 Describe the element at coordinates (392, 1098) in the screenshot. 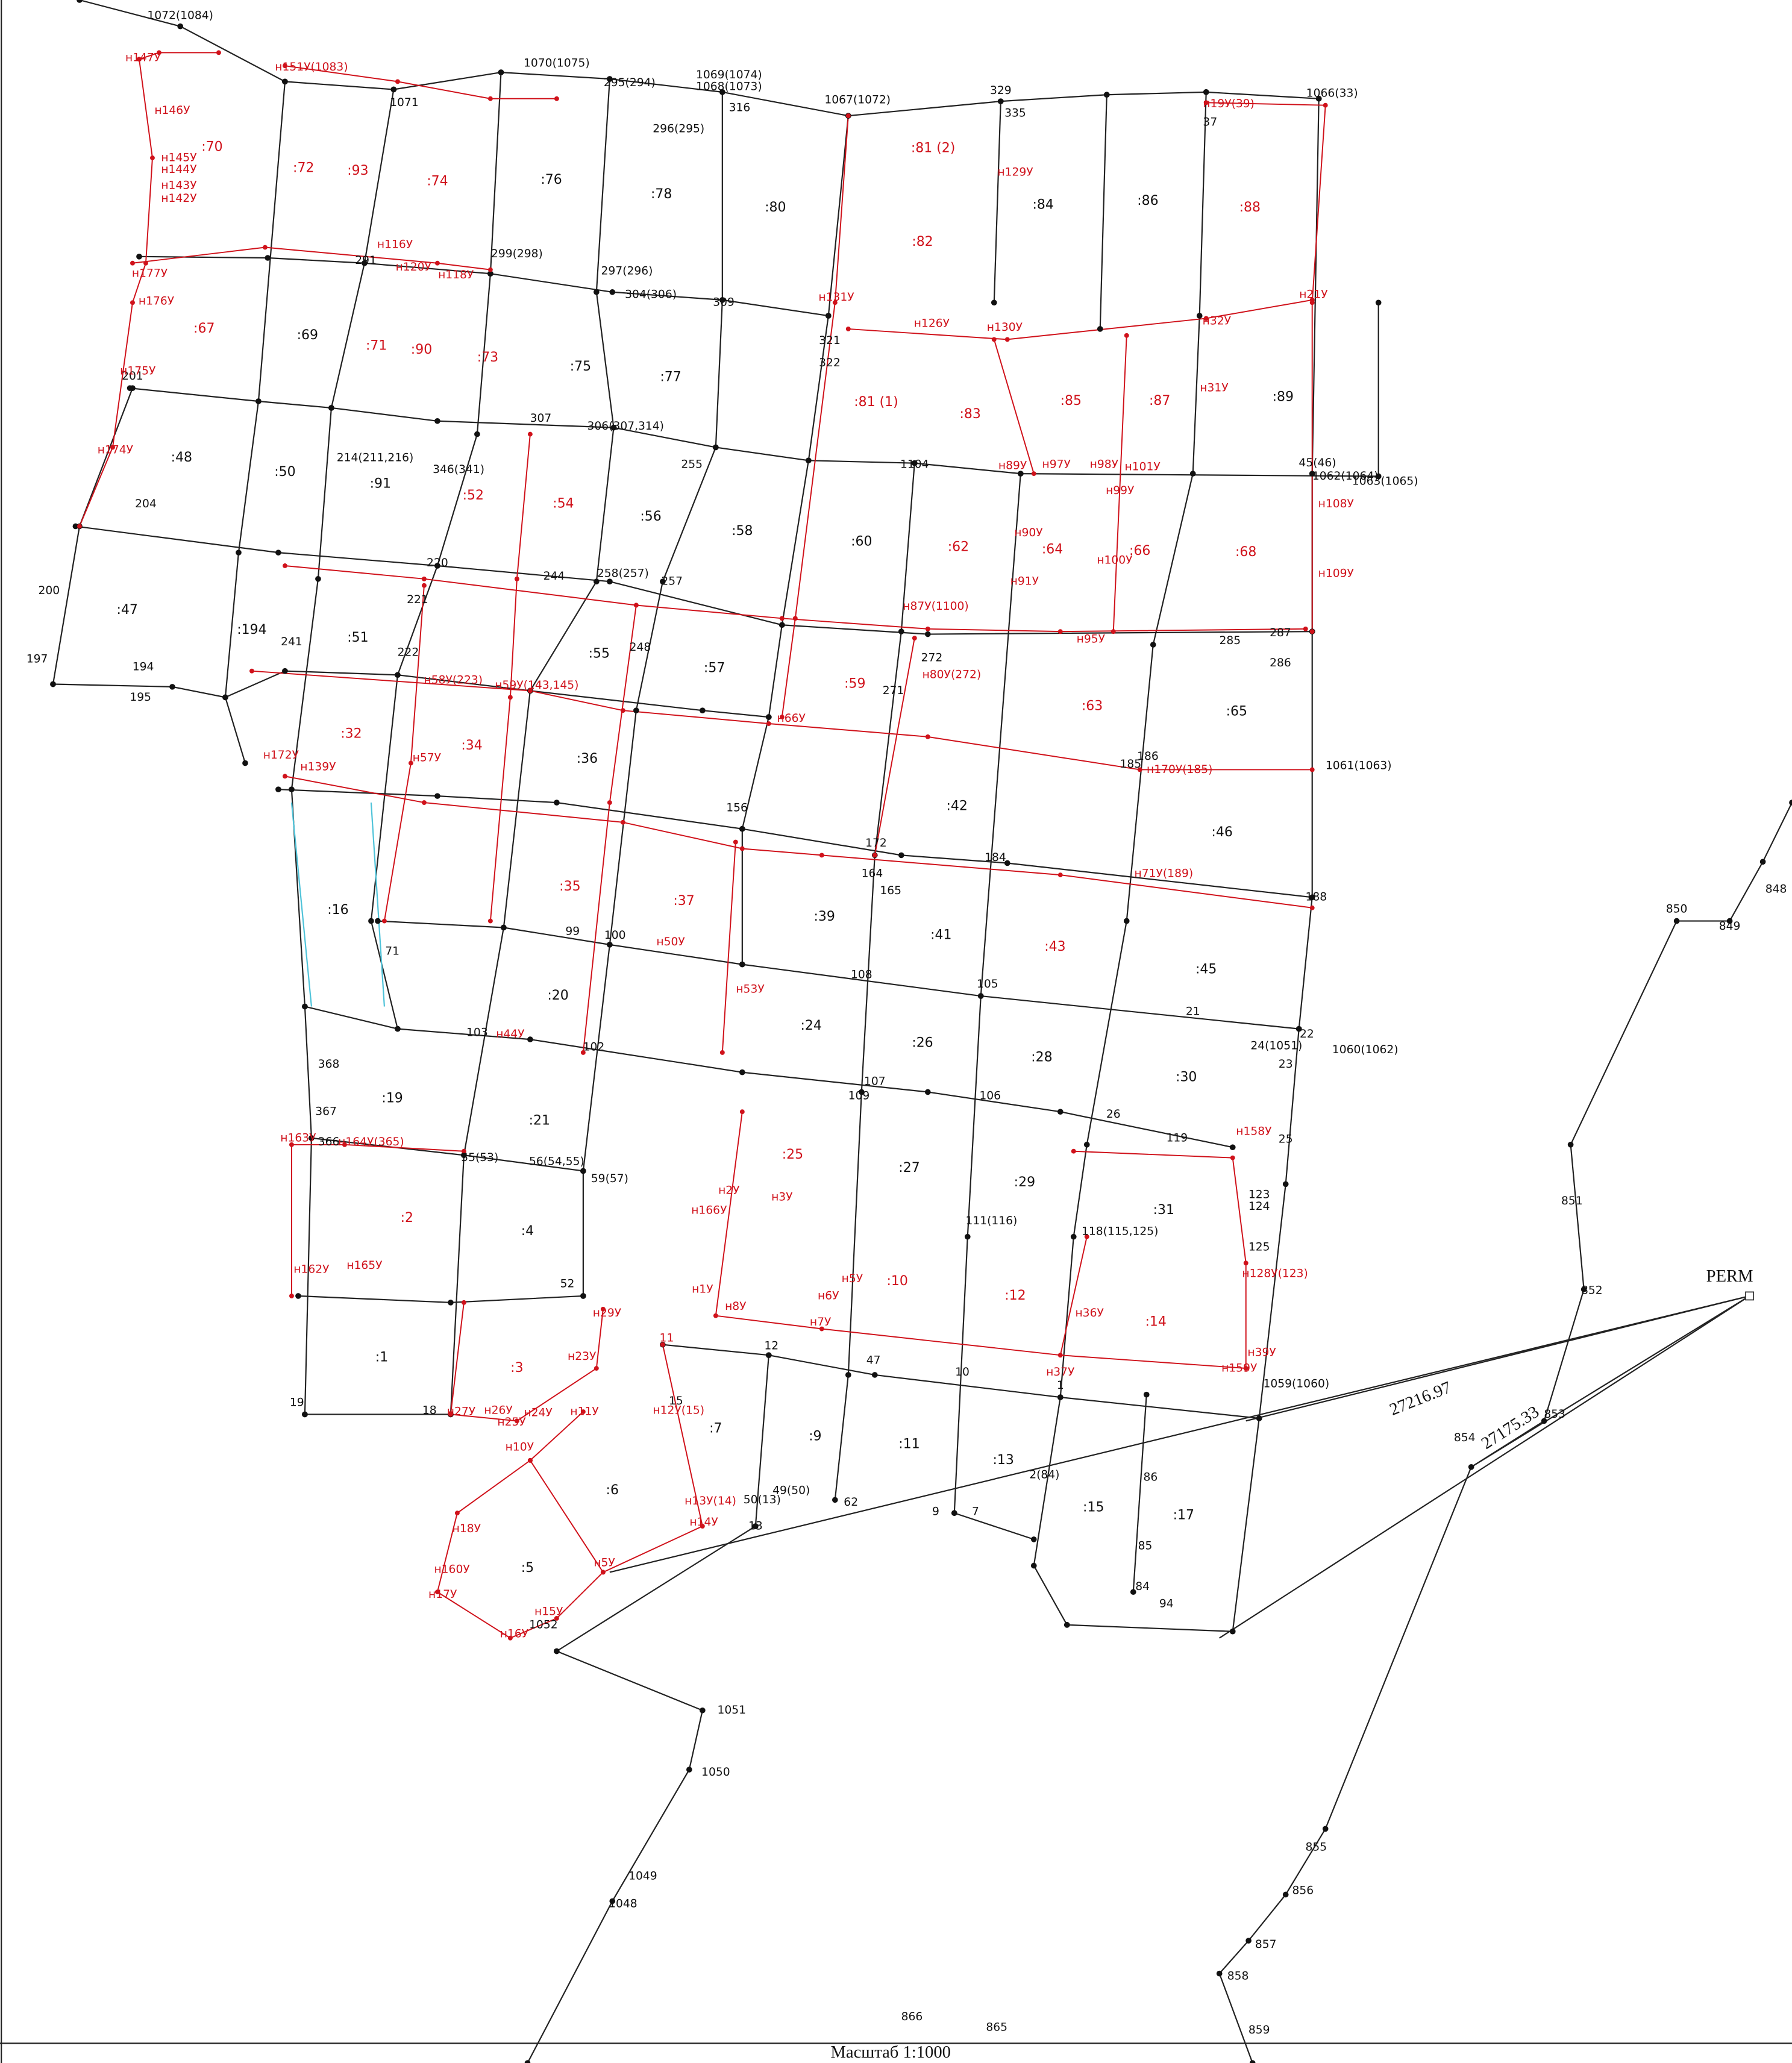

I see `parcel-label: :19` at that location.